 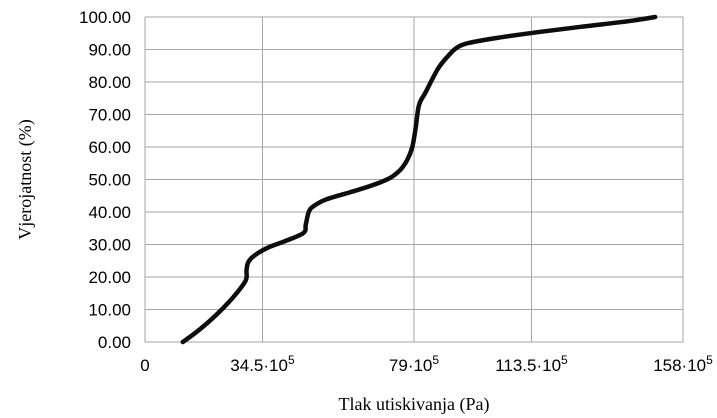 What do you see at coordinates (109, 245) in the screenshot?
I see `y-tick-label: 30.00` at bounding box center [109, 245].